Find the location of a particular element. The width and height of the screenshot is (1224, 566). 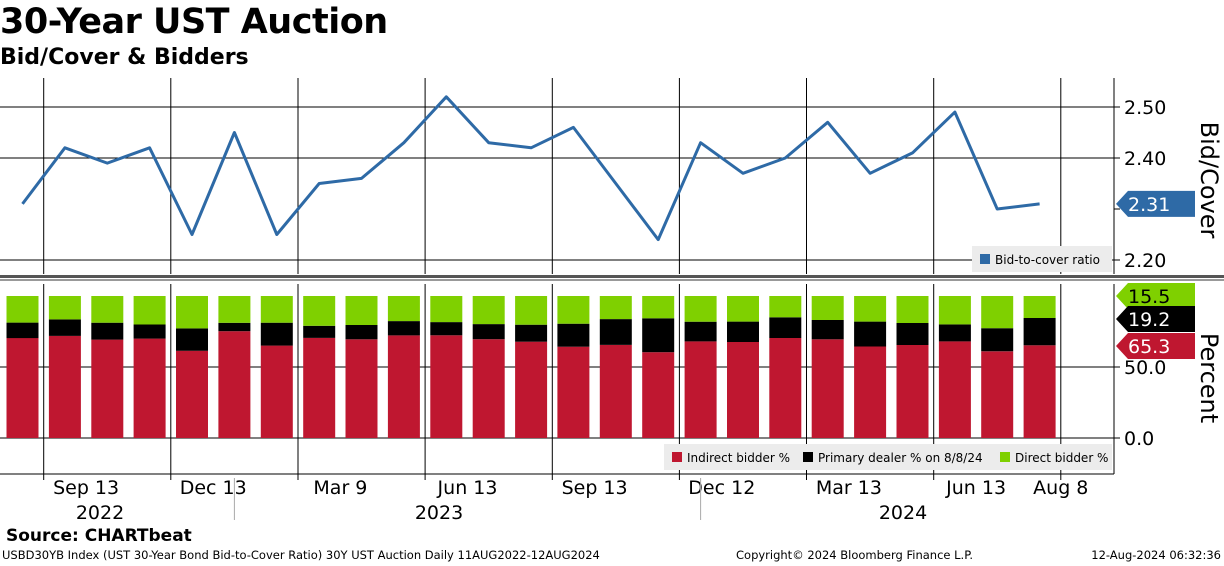

year-label-1: 2023 is located at coordinates (439, 511).